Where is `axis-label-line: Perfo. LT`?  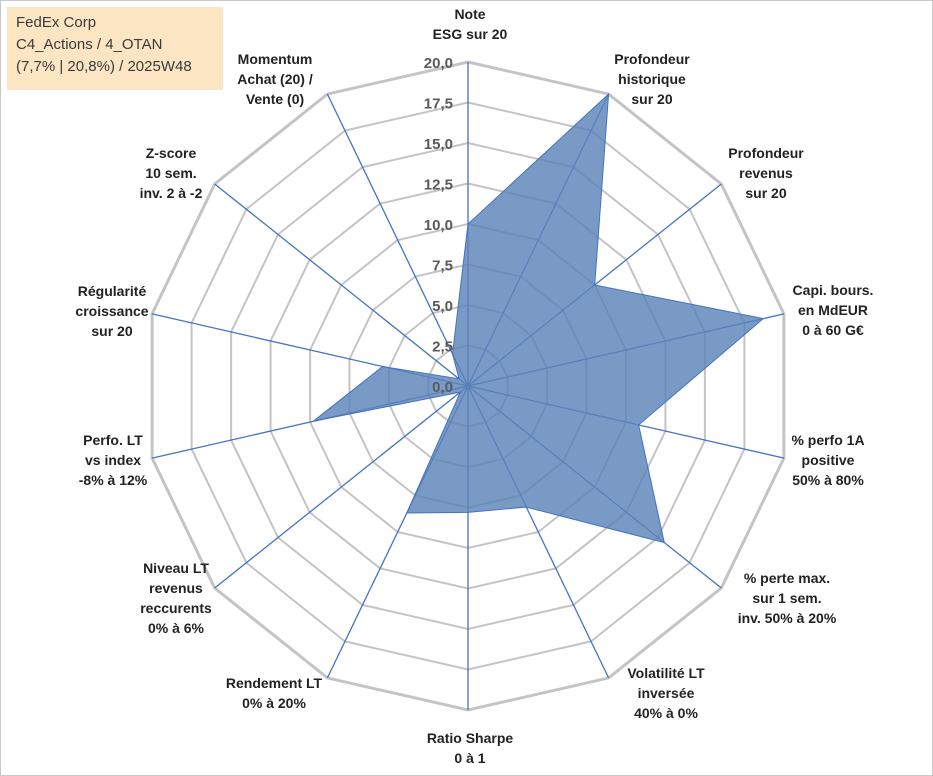 axis-label-line: Perfo. LT is located at coordinates (113, 440).